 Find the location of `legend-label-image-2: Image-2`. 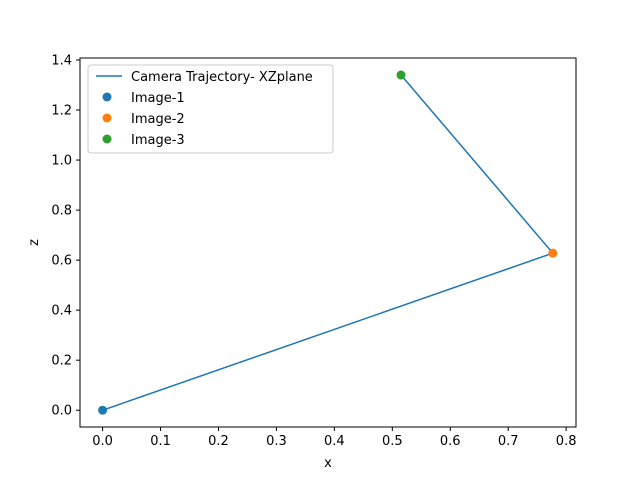

legend-label-image-2: Image-2 is located at coordinates (158, 119).